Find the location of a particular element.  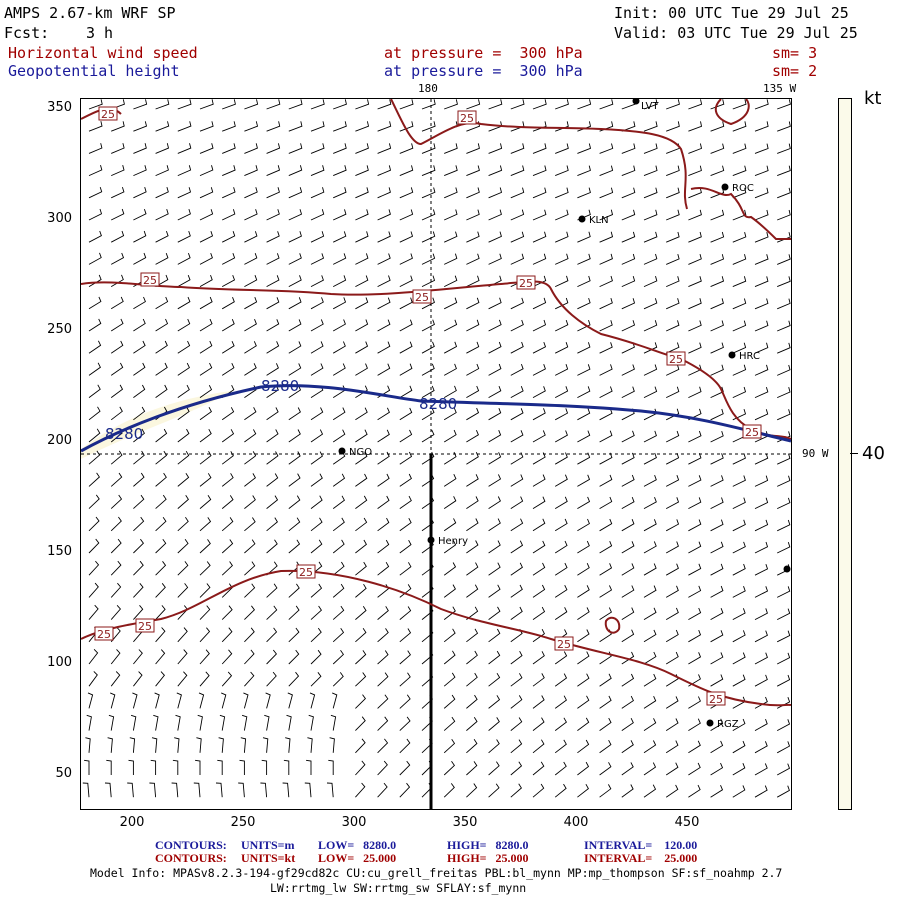

x-tick-label: 250 is located at coordinates (243, 822).